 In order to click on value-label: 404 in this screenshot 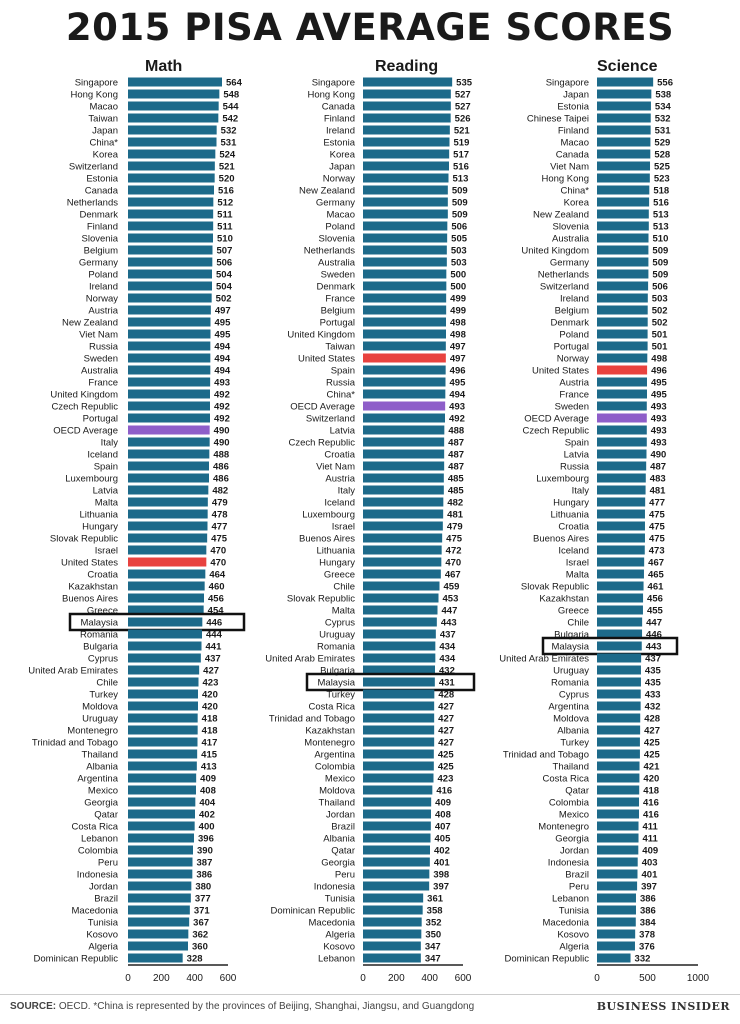, I will do `click(207, 803)`.